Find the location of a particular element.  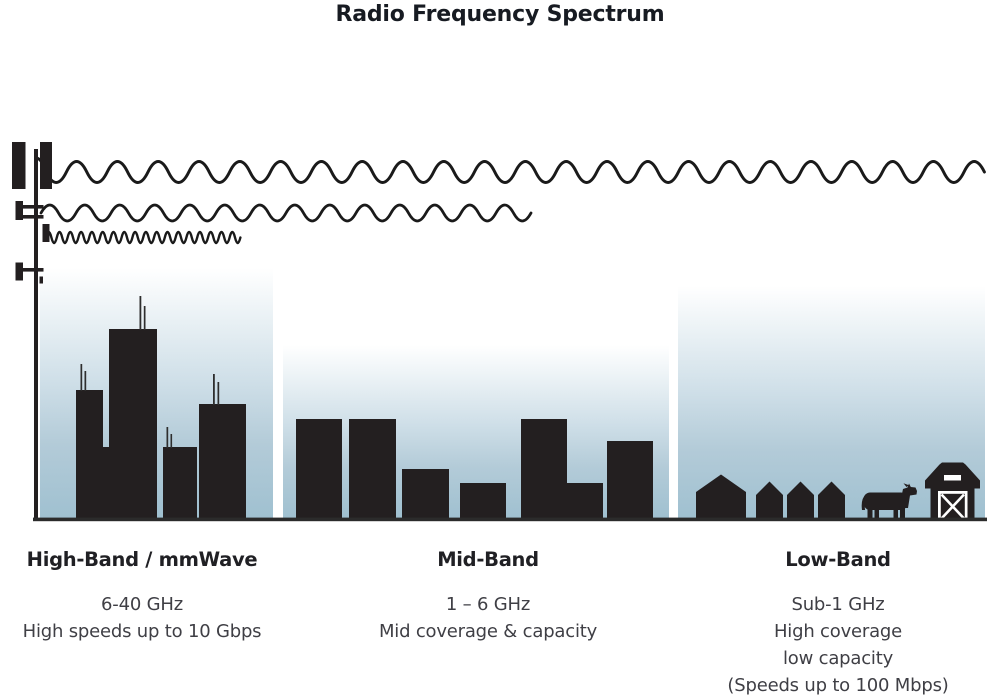

rooftop-antennas is located at coordinates (150, 372).